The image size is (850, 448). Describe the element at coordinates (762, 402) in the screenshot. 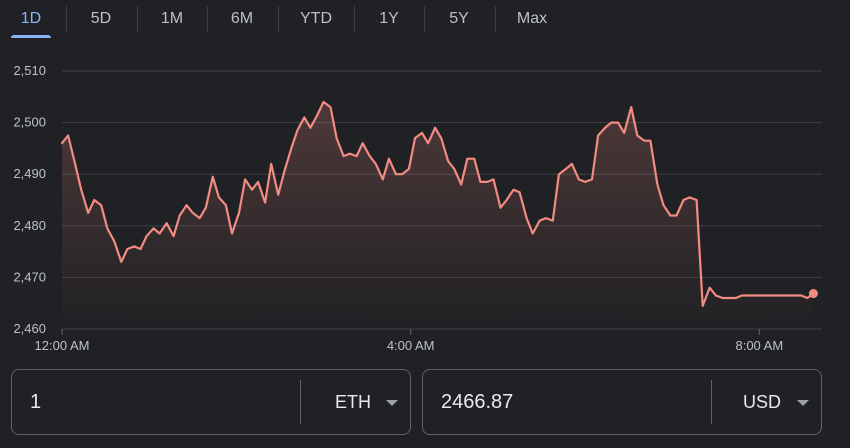

I see `fiat-unit-select: USD` at that location.